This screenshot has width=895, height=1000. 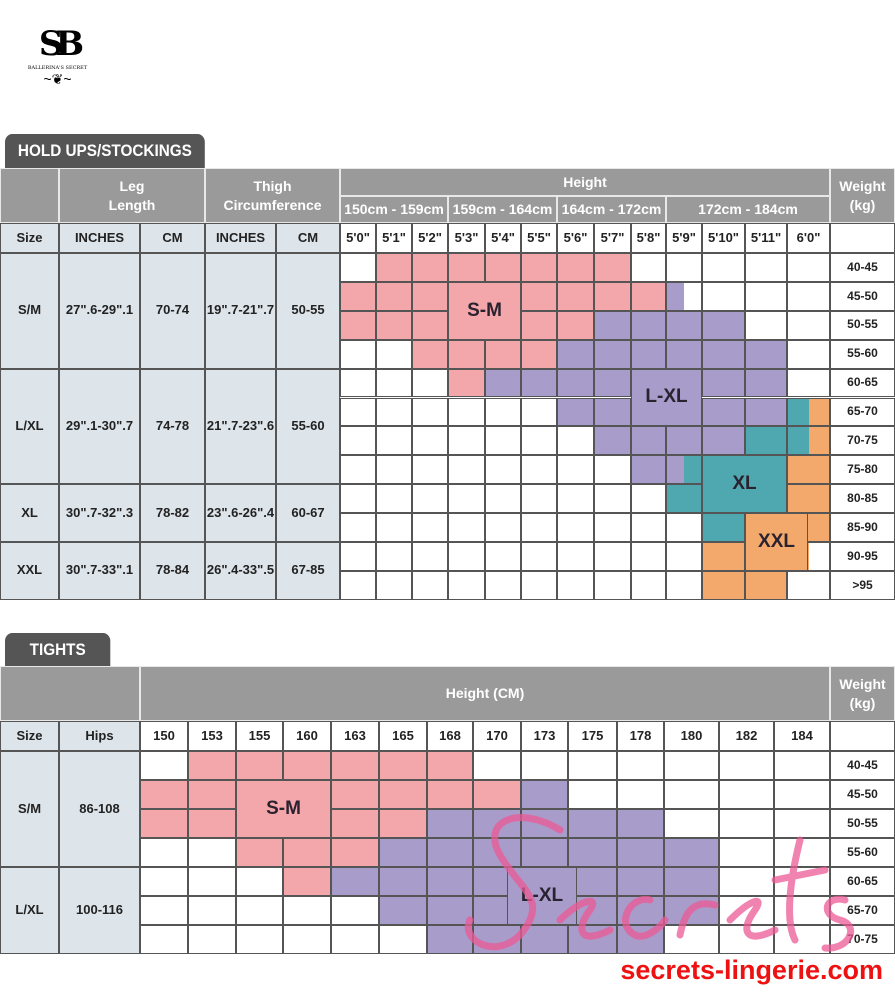 What do you see at coordinates (358, 238) in the screenshot?
I see `height-column: 5'0"` at bounding box center [358, 238].